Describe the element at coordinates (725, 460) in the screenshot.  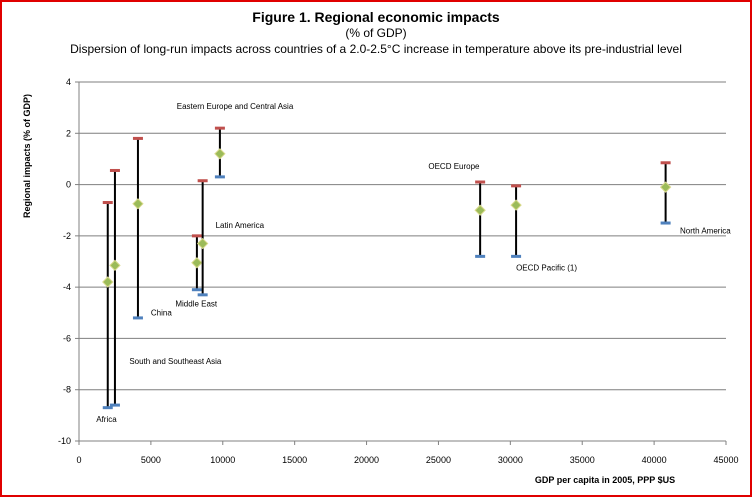
I see `x-tick-label: 45000` at that location.